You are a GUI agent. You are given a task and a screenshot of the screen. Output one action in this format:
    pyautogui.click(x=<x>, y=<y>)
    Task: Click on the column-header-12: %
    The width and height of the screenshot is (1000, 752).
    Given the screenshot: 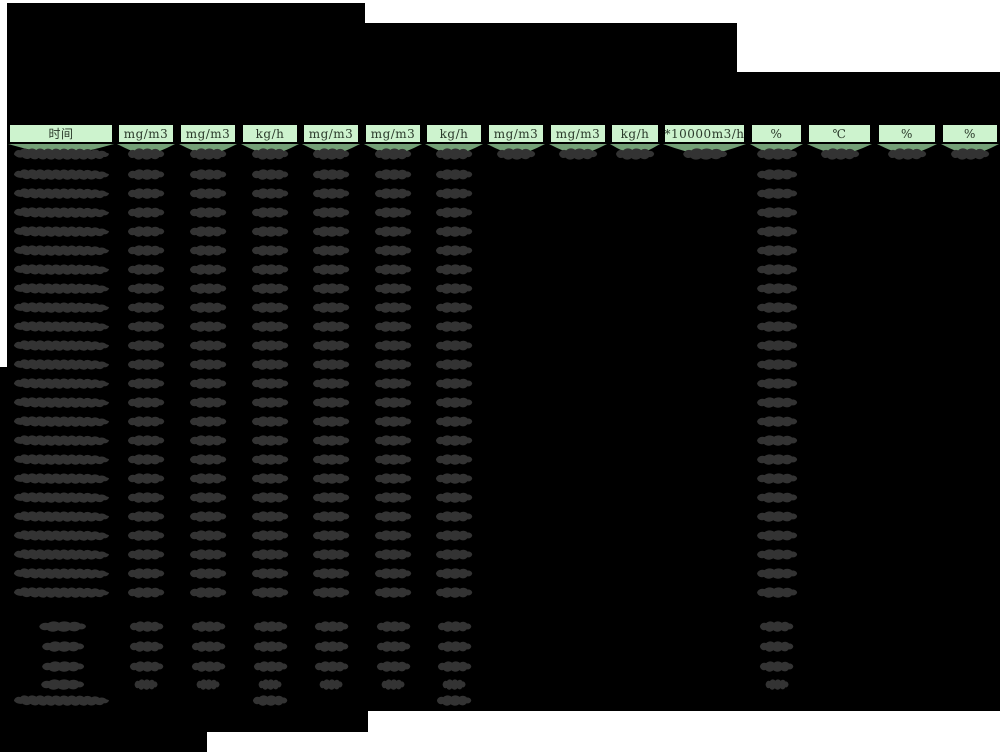 What is the action you would take?
    pyautogui.click(x=776, y=133)
    